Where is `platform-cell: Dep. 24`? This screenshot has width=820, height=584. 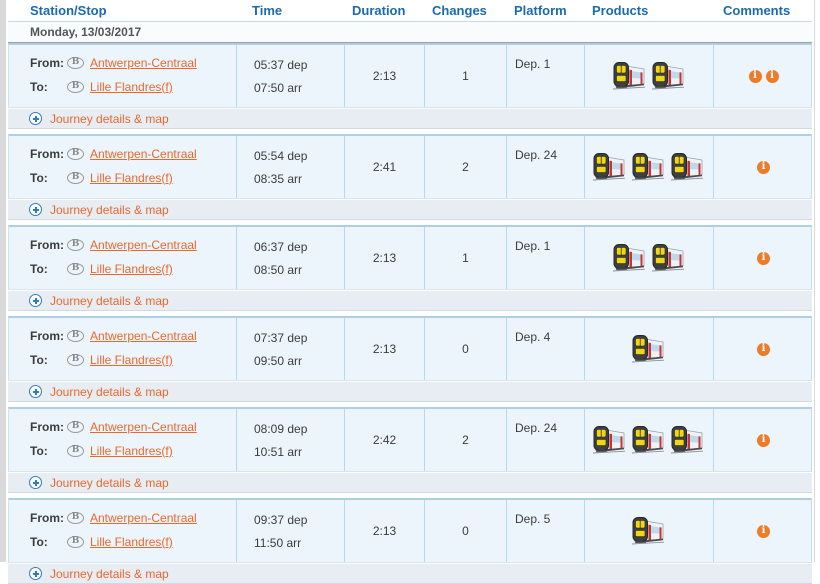
platform-cell: Dep. 24 is located at coordinates (545, 440).